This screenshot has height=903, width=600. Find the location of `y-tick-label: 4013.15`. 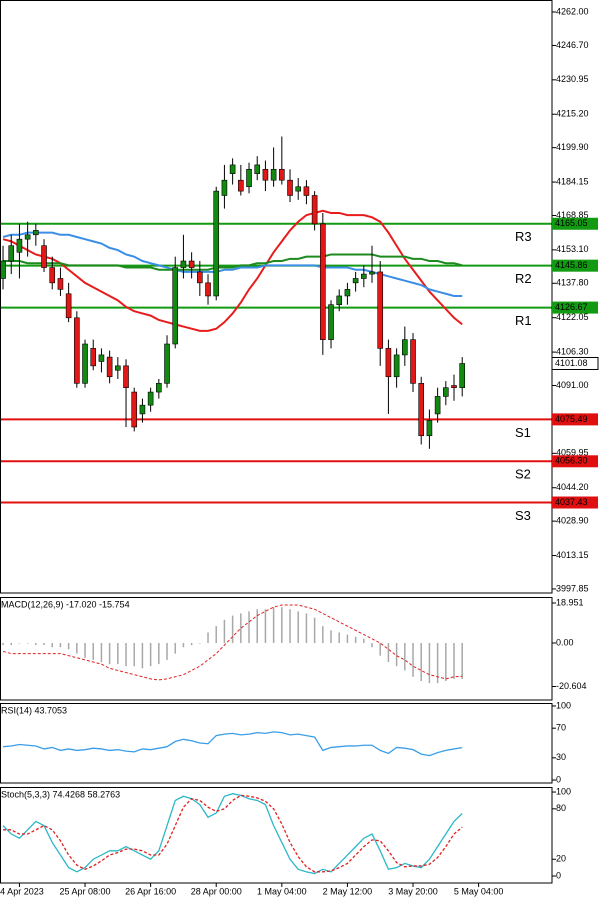

y-tick-label: 4013.15 is located at coordinates (572, 555).